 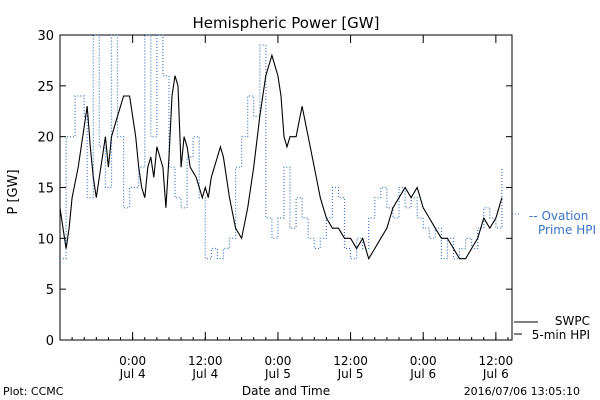 I want to click on x-tick-date-2: Jul 5, so click(x=277, y=374).